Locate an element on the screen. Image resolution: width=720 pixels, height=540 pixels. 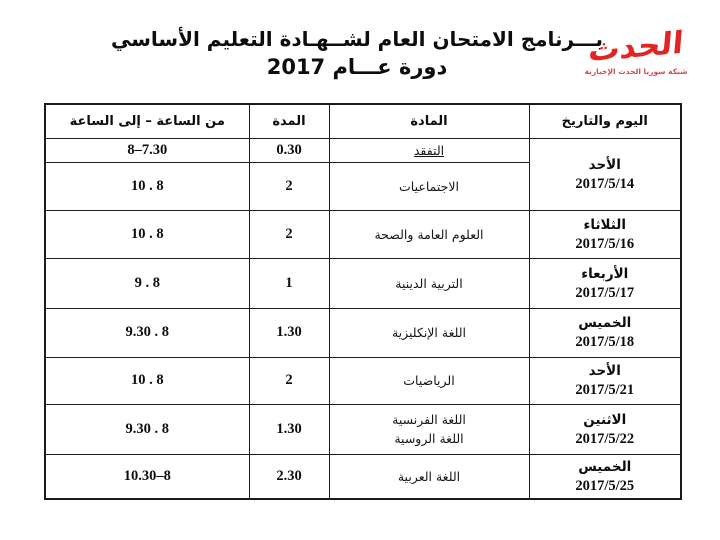
time-cell: 9 . 8 is located at coordinates (147, 283).